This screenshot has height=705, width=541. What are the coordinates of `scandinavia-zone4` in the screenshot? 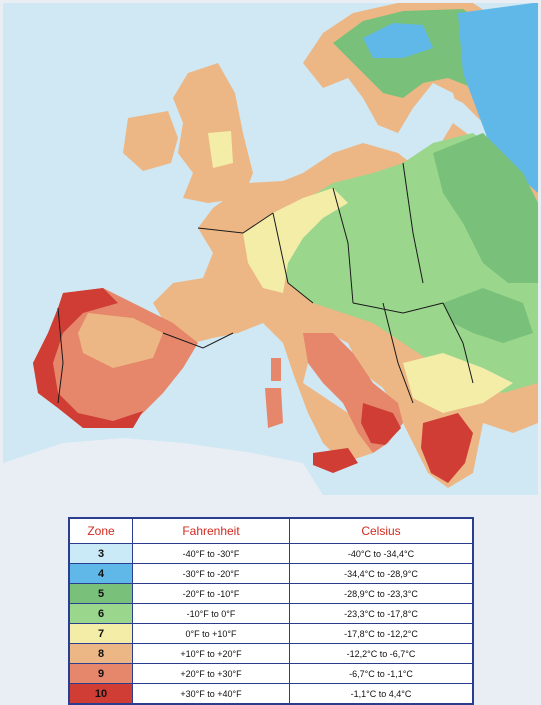 It's located at (398, 40).